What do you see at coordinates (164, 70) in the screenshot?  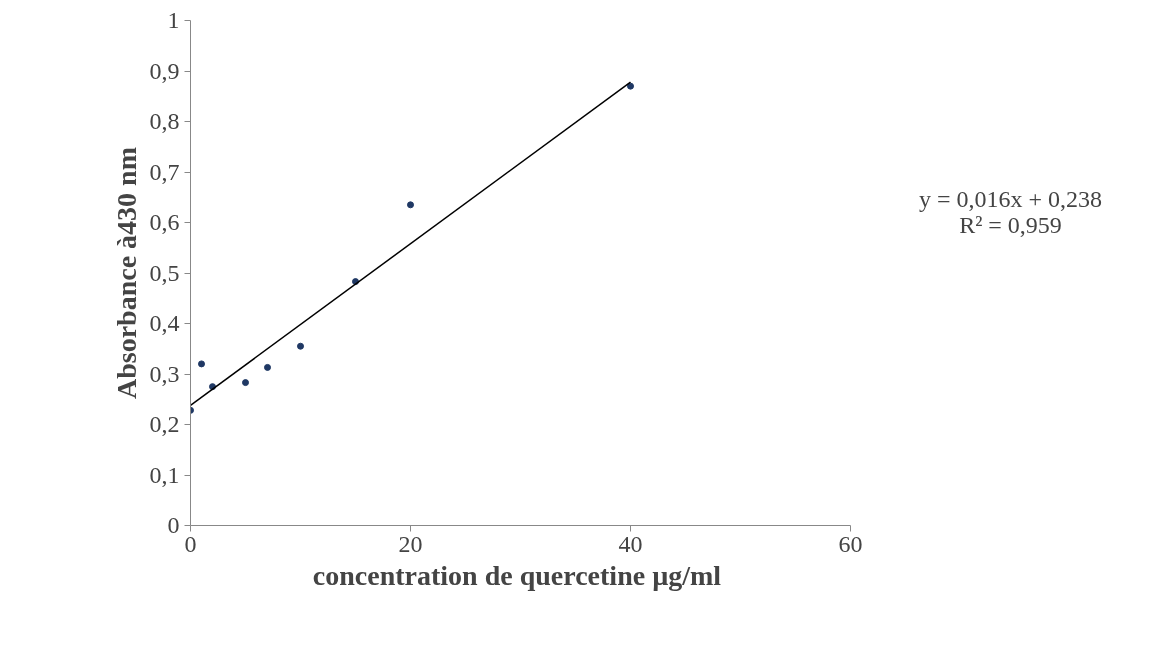 I see `y-tick-label: 0,9` at bounding box center [164, 70].